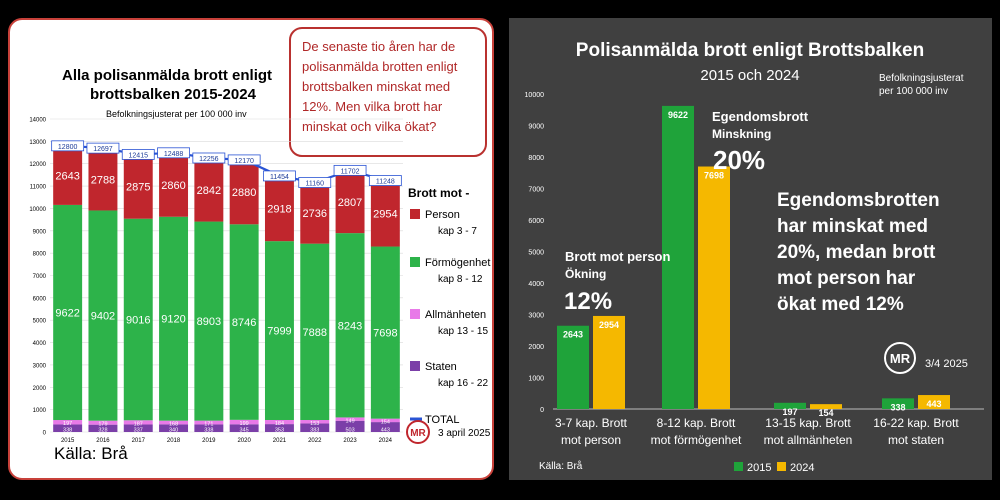 The height and width of the screenshot is (500, 1000). I want to click on left-total-2022: 11160, so click(315, 183).